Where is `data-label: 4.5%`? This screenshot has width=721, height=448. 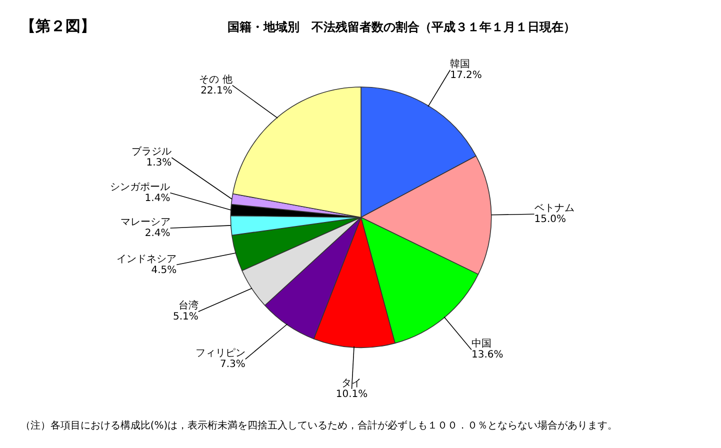
data-label: 4.5% is located at coordinates (164, 270).